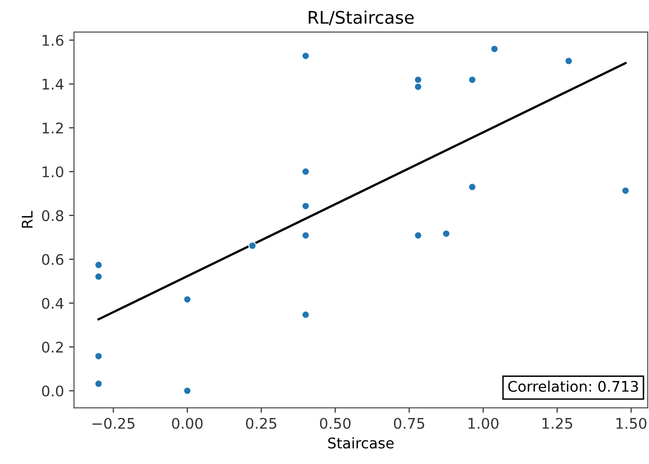 The width and height of the screenshot is (649, 464). Describe the element at coordinates (557, 423) in the screenshot. I see `x-tick-label: 1.25` at that location.